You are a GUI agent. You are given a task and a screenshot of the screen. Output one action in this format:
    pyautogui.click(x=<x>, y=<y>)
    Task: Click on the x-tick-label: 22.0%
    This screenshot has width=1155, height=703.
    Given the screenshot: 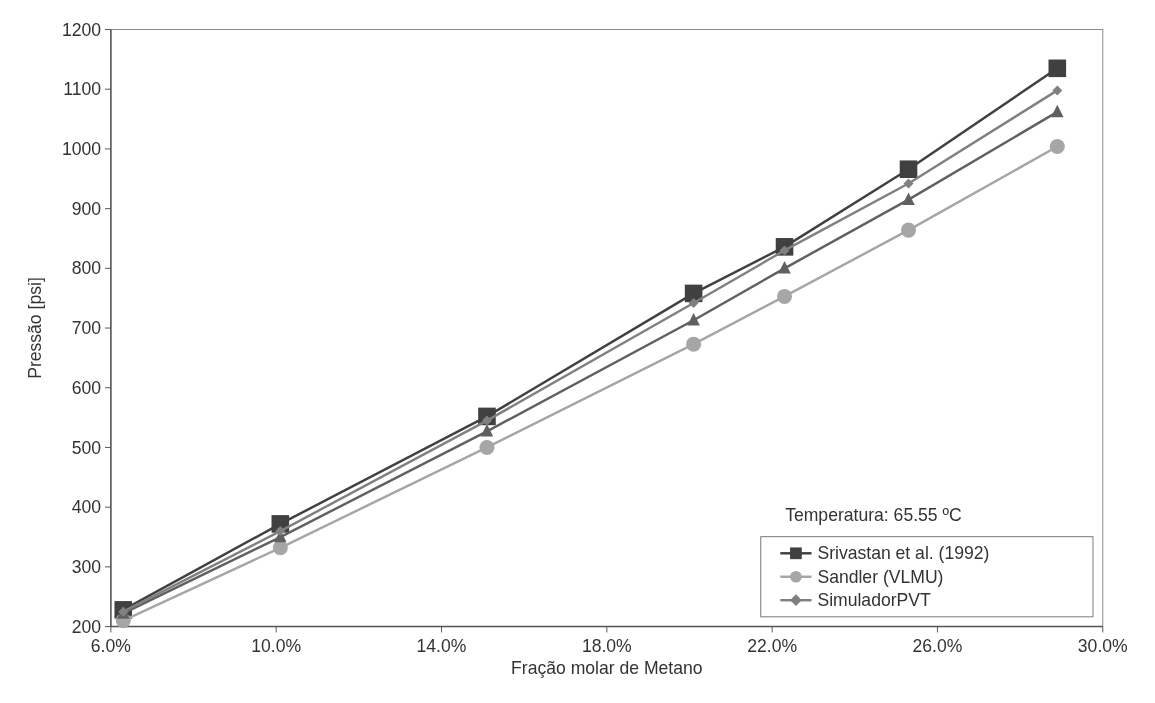 What is the action you would take?
    pyautogui.click(x=772, y=646)
    